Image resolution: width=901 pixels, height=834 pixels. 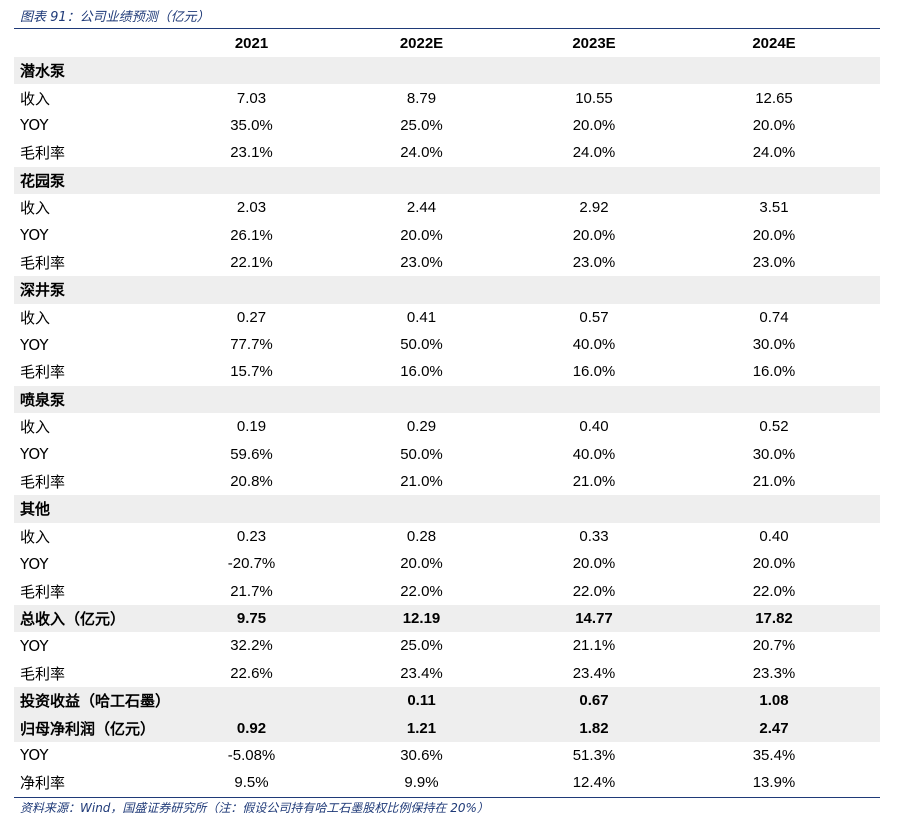 I want to click on table-row: 收入 2.03 2.44 2.92 3.51, so click(x=447, y=207).